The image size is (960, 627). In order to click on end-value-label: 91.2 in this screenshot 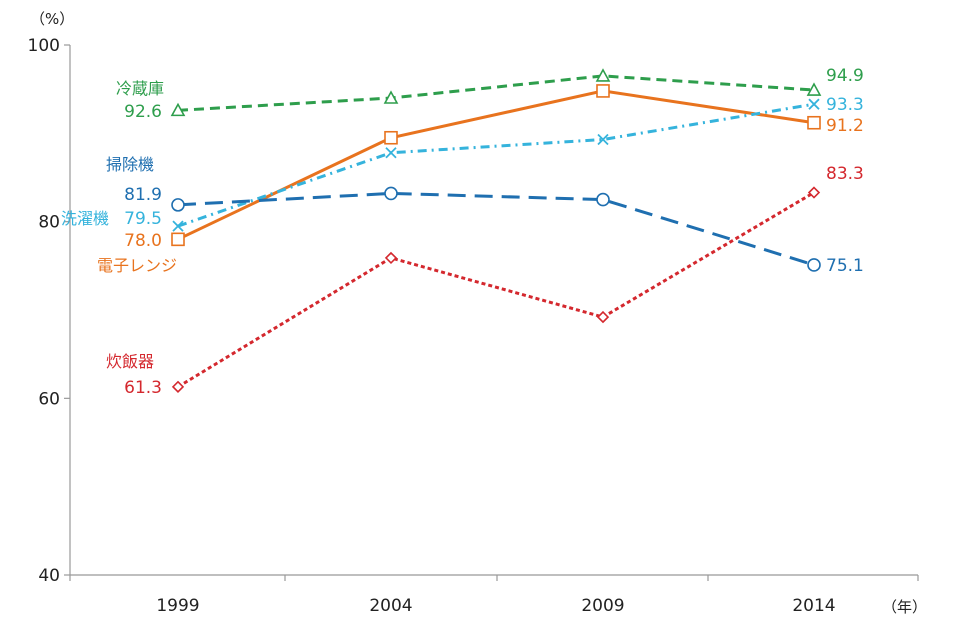, I will do `click(845, 126)`.